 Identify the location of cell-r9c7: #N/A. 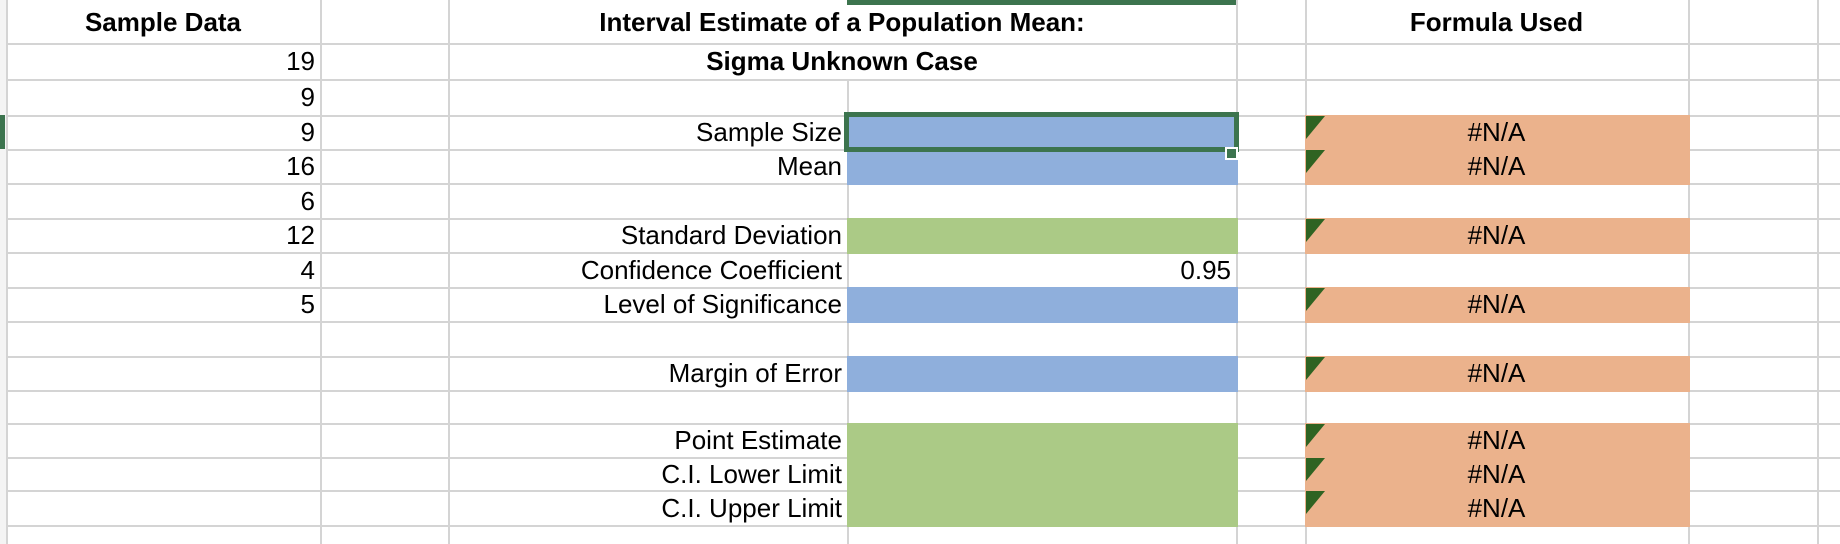
(1496, 304).